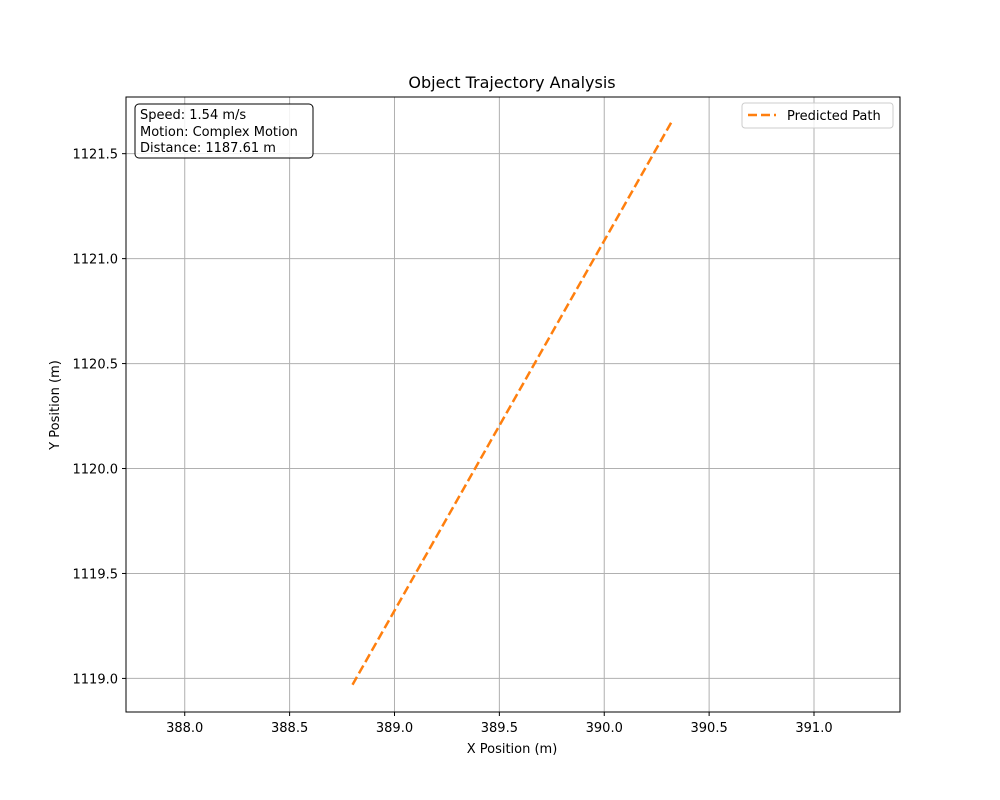 This screenshot has width=1000, height=800. Describe the element at coordinates (96, 574) in the screenshot. I see `y-tick-label: 1119.5` at that location.